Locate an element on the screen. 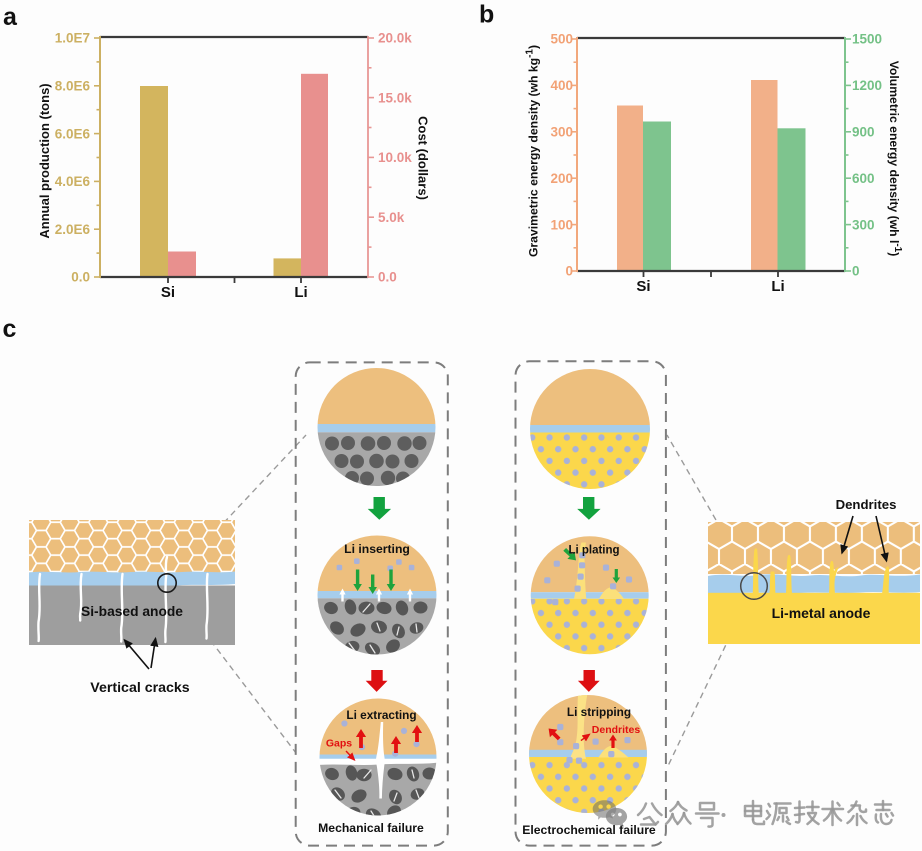 This screenshot has width=922, height=851. svg-text: 8.0E6 is located at coordinates (73, 86).